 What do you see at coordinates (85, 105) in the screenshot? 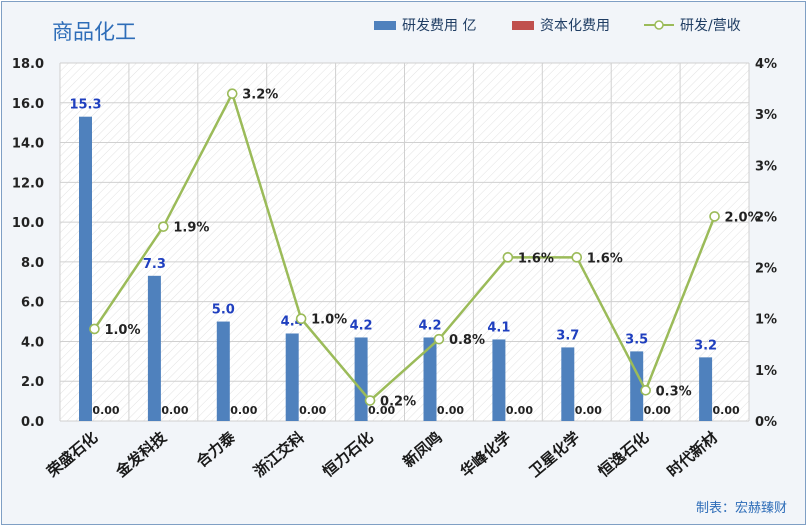
I see `bar-rd-label: 15.3` at bounding box center [85, 105].